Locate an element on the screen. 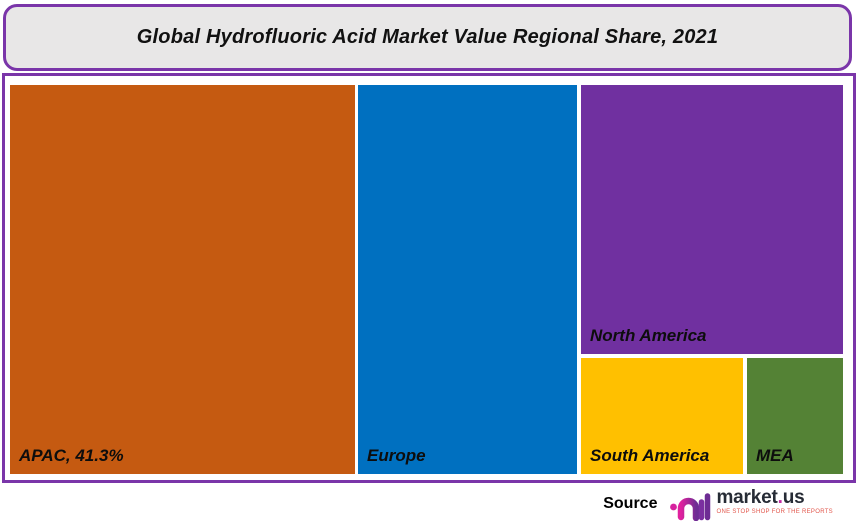 The height and width of the screenshot is (525, 858). logo-wordmark: market.us is located at coordinates (774, 497).